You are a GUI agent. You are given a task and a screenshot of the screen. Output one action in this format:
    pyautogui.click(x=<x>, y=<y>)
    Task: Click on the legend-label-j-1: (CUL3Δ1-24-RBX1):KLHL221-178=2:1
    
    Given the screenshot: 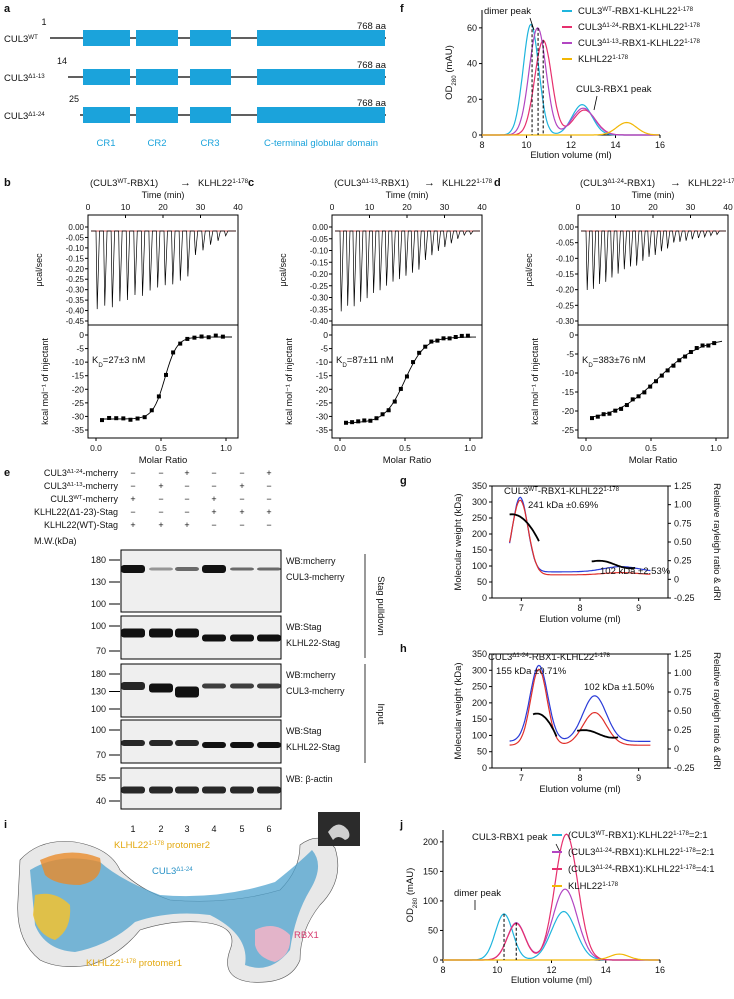 What is the action you would take?
    pyautogui.click(x=641, y=853)
    